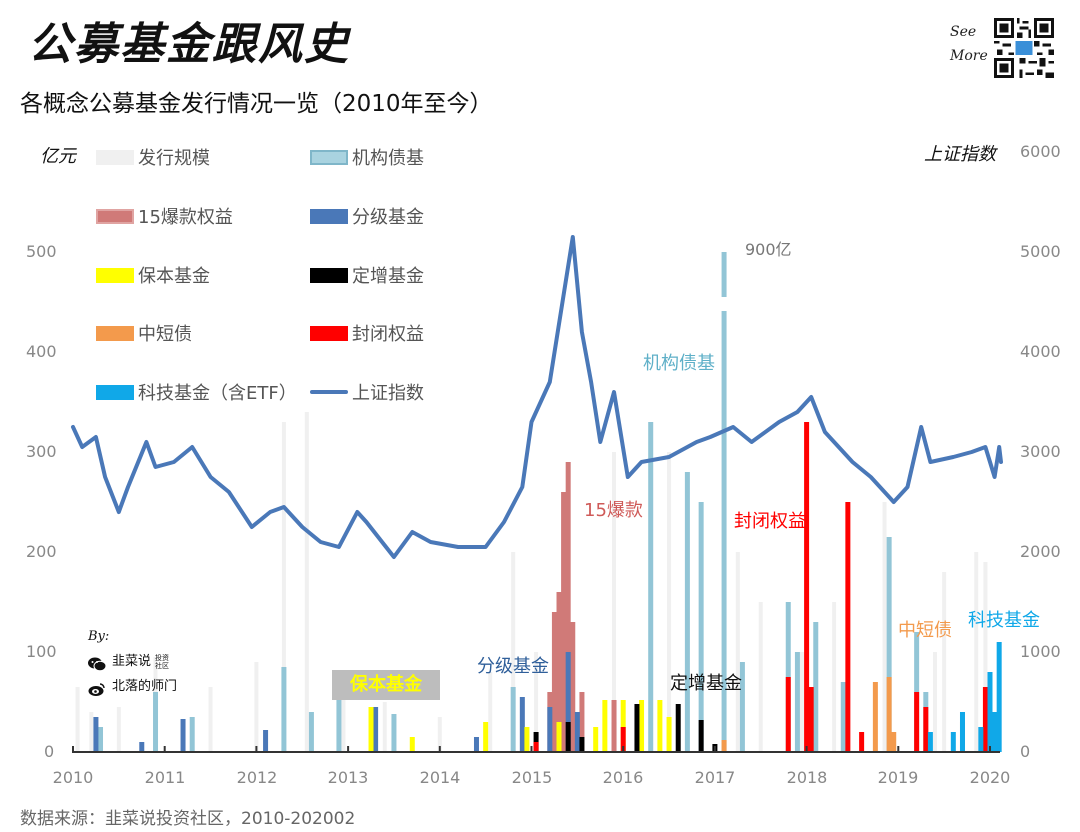 This screenshot has width=1080, height=832. Describe the element at coordinates (706, 683) in the screenshot. I see `annotation-private-placement: 定增基金` at that location.